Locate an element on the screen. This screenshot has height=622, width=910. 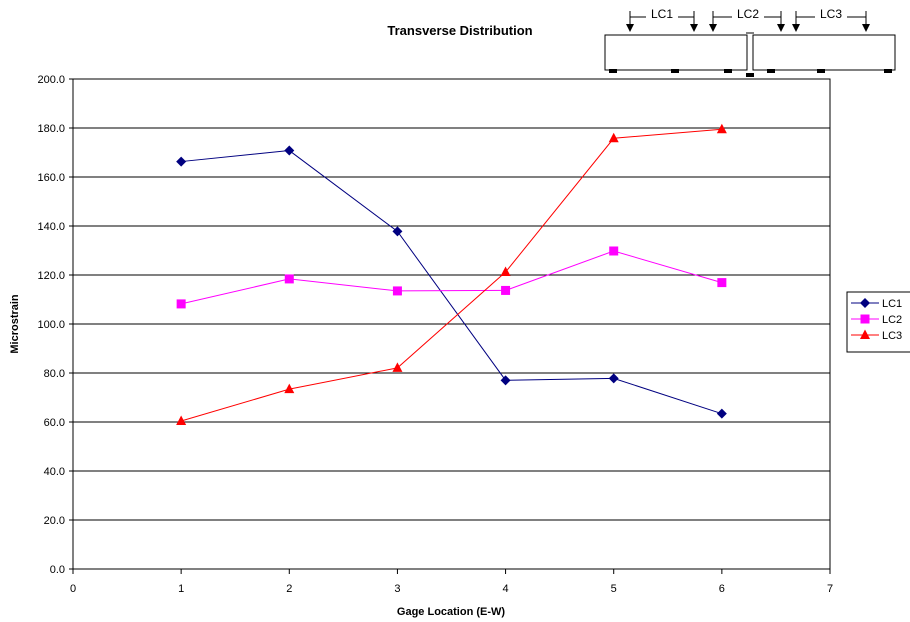
load-case-lc2: LC2 is located at coordinates (747, 19).